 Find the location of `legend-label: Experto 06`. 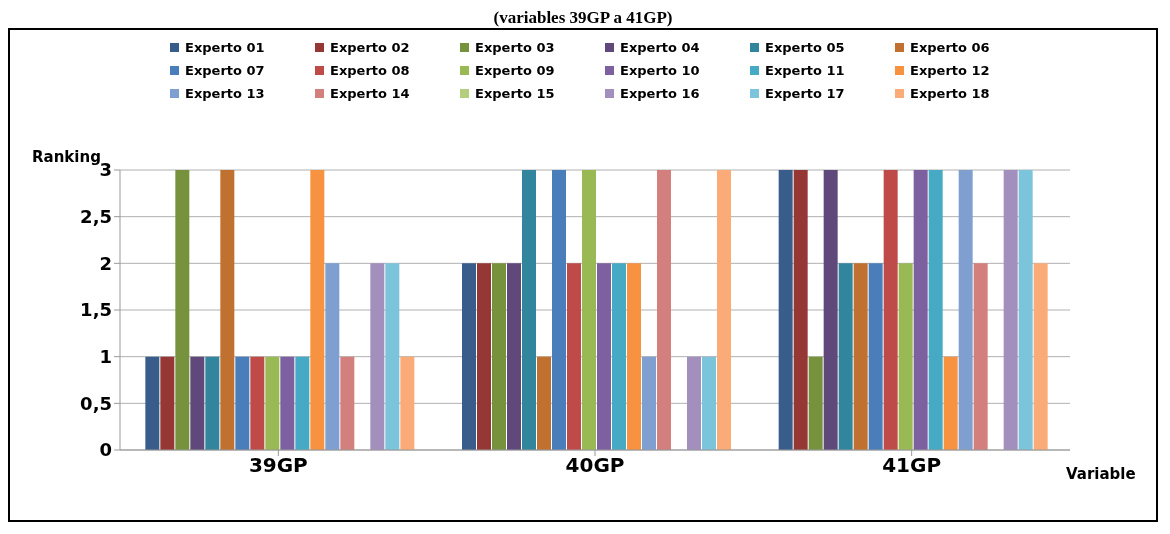

legend-label: Experto 06 is located at coordinates (950, 47).